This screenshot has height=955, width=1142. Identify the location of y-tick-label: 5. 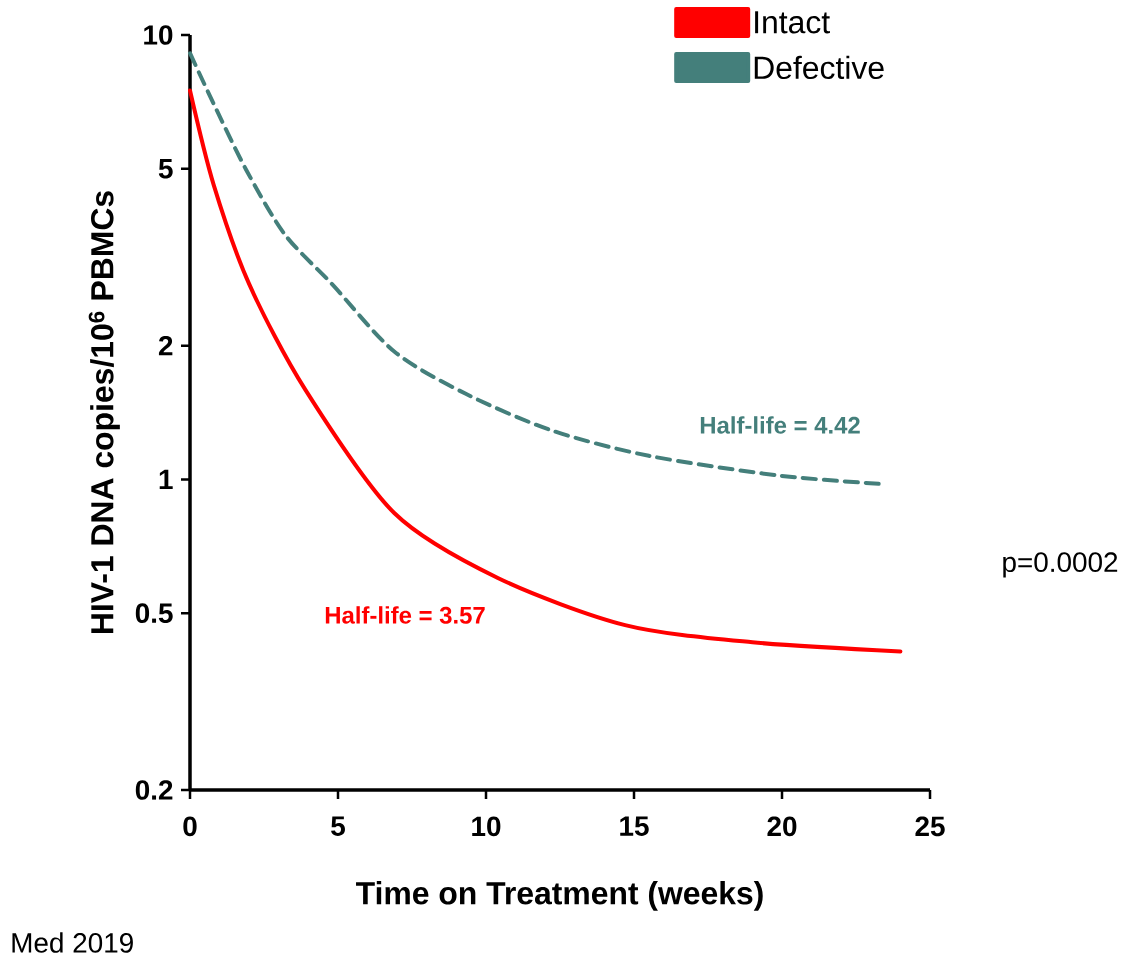
(165, 169).